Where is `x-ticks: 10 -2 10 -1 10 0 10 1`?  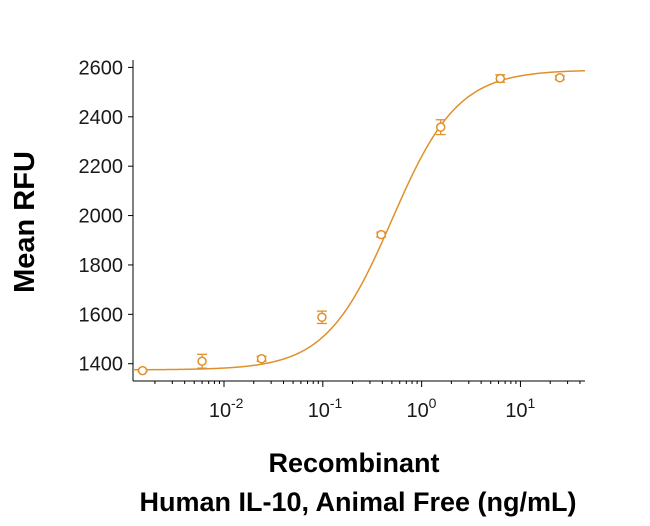
x-ticks: 10 -2 10 -1 10 0 10 1 is located at coordinates (367, 401).